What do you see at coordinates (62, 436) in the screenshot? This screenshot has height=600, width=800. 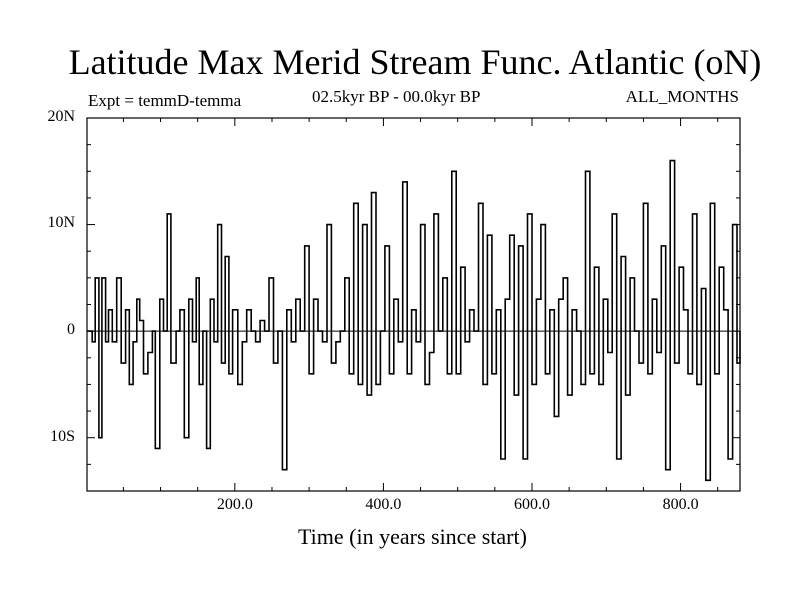 I see `y-tick-label-10s: 10S` at bounding box center [62, 436].